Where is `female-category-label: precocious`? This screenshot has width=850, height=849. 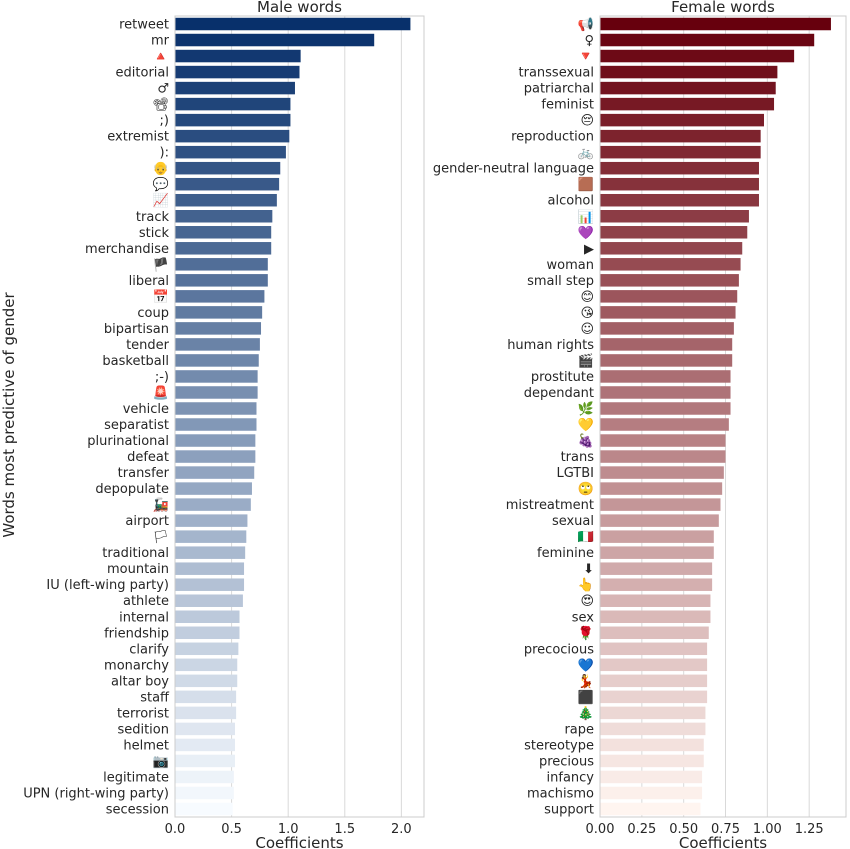
female-category-label: precocious is located at coordinates (559, 649).